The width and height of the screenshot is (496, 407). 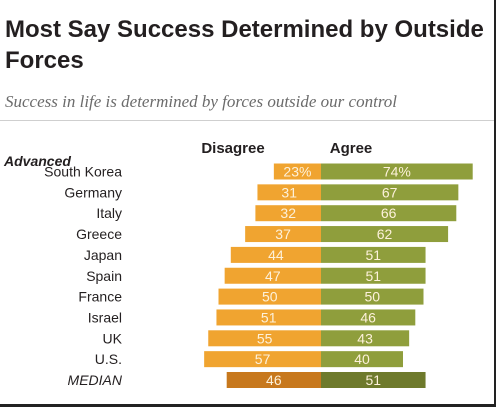 I want to click on bar-agree-south-korea, so click(x=397, y=171).